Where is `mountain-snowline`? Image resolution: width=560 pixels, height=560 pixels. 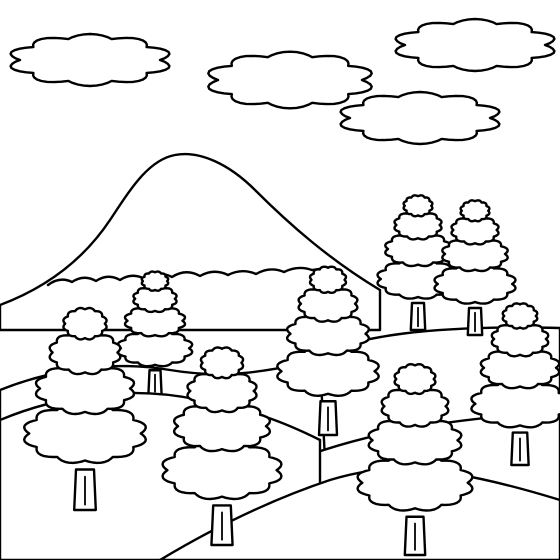
mountain-snowline is located at coordinates (186, 276).